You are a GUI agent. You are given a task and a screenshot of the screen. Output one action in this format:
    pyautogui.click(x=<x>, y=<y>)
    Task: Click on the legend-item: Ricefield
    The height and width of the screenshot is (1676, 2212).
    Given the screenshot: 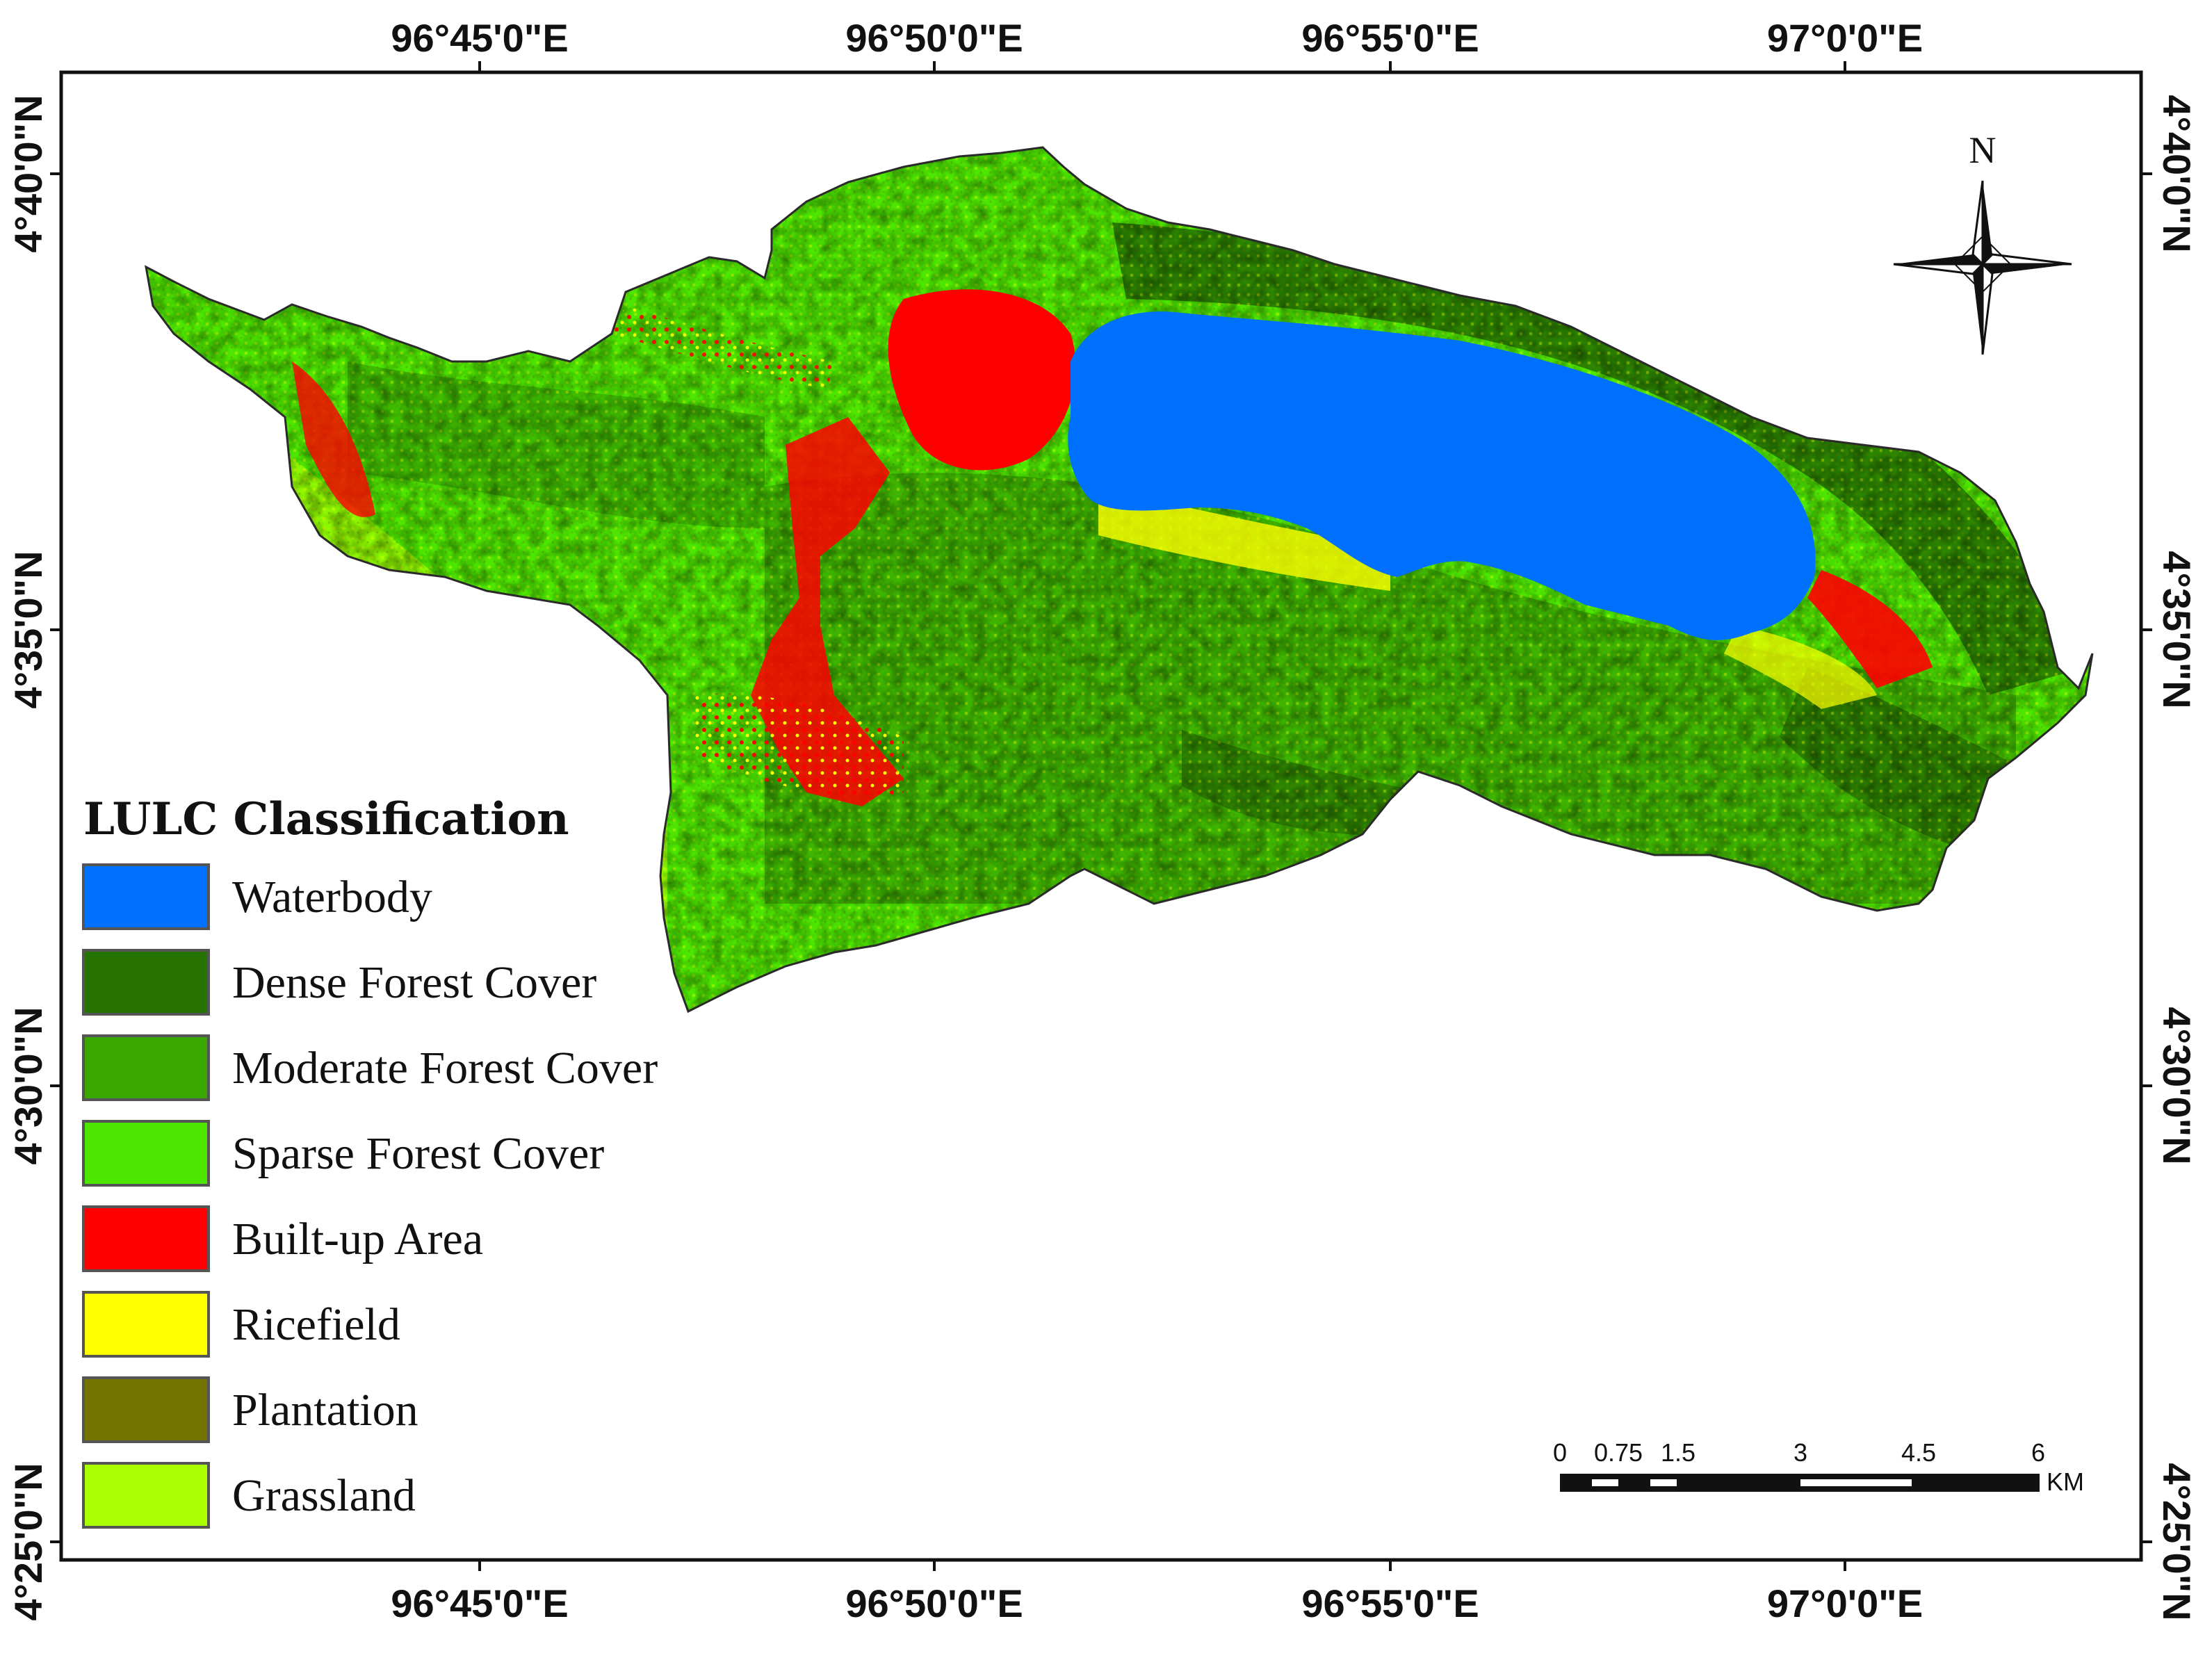 What is the action you would take?
    pyautogui.click(x=241, y=1324)
    